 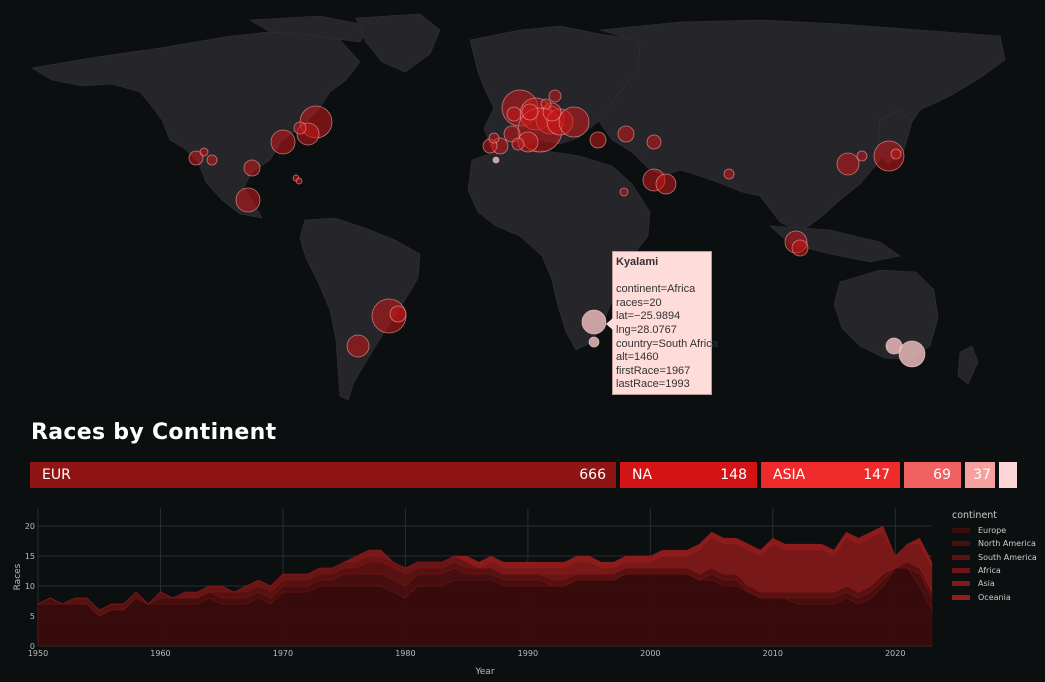 What do you see at coordinates (30, 526) in the screenshot?
I see `y-tick-label: 20` at bounding box center [30, 526].